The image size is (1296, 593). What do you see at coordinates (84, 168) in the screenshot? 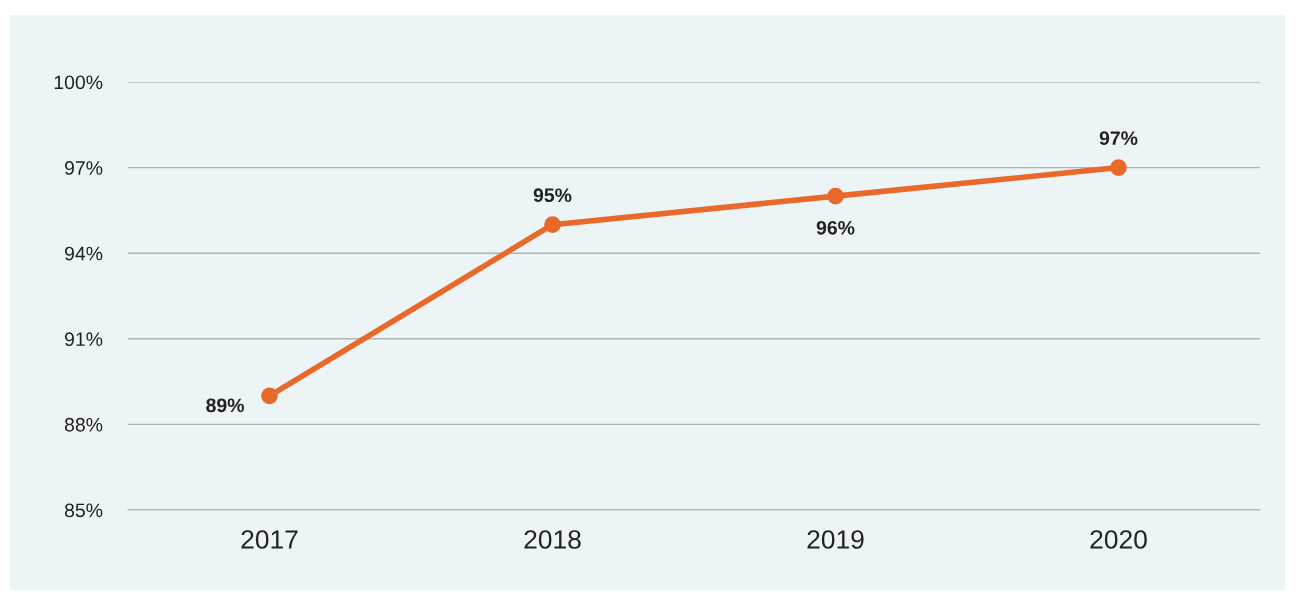
I see `y-tick-label: 97%` at bounding box center [84, 168].